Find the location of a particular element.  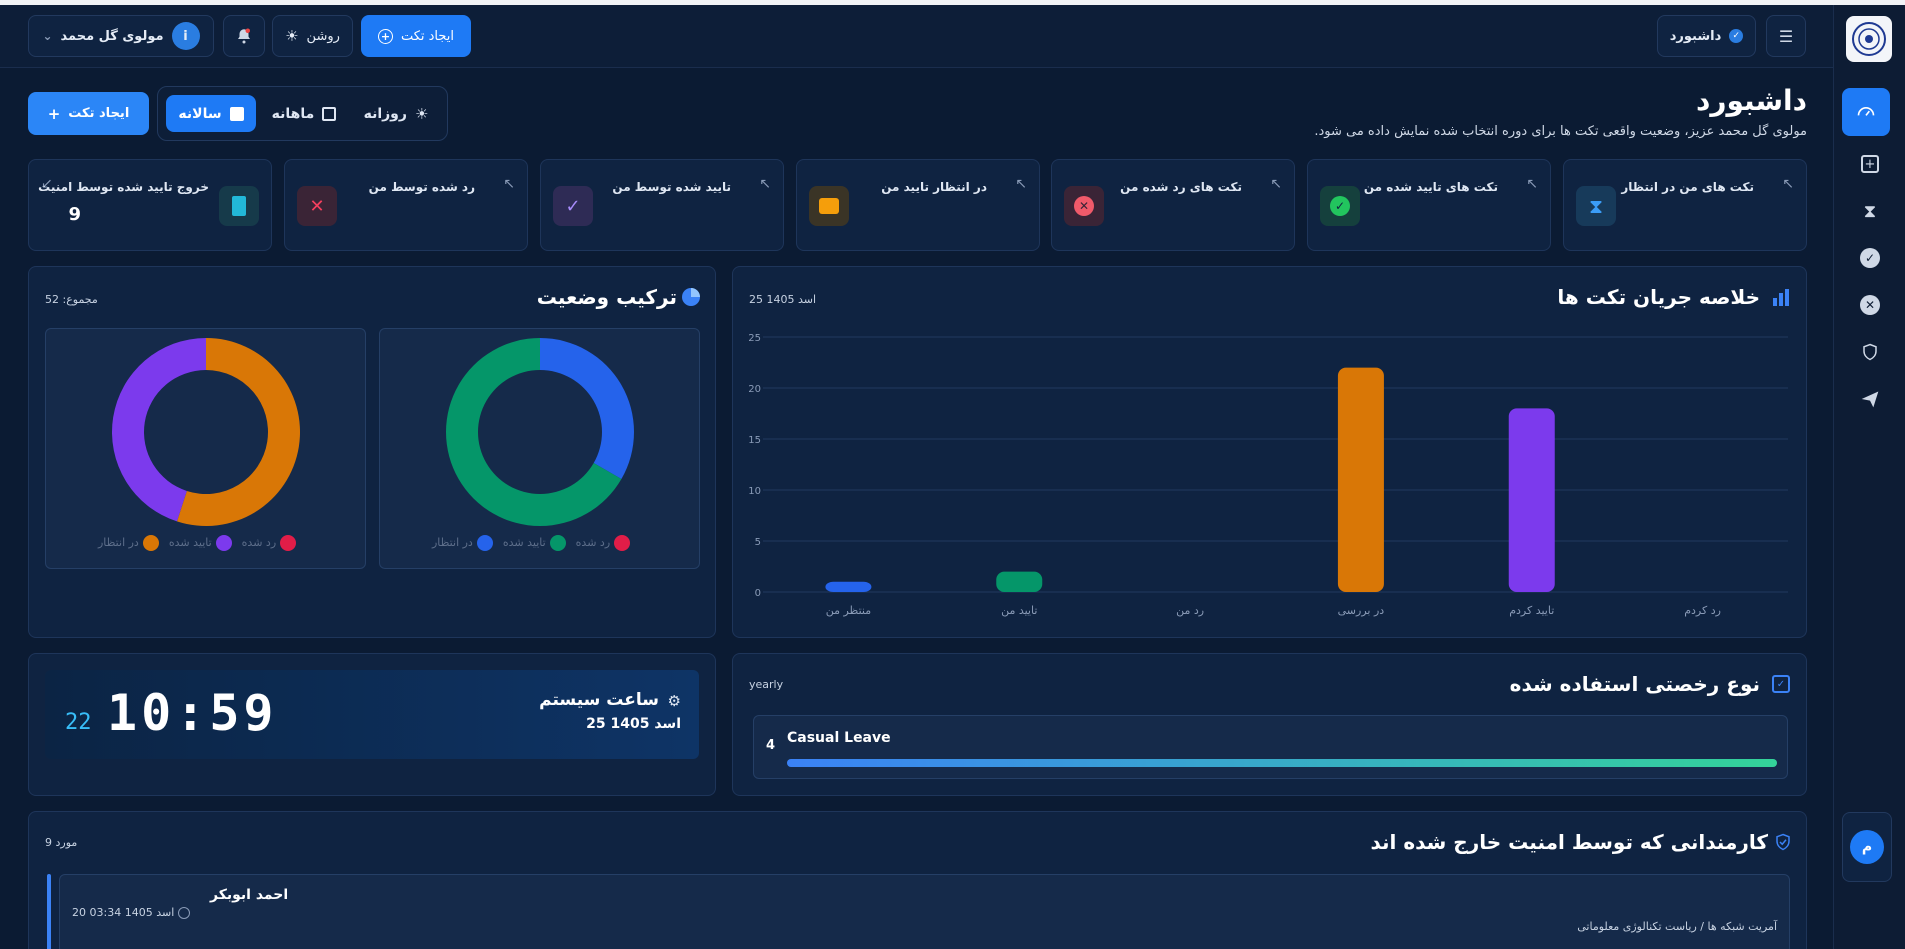

clock-icon is located at coordinates (184, 912).